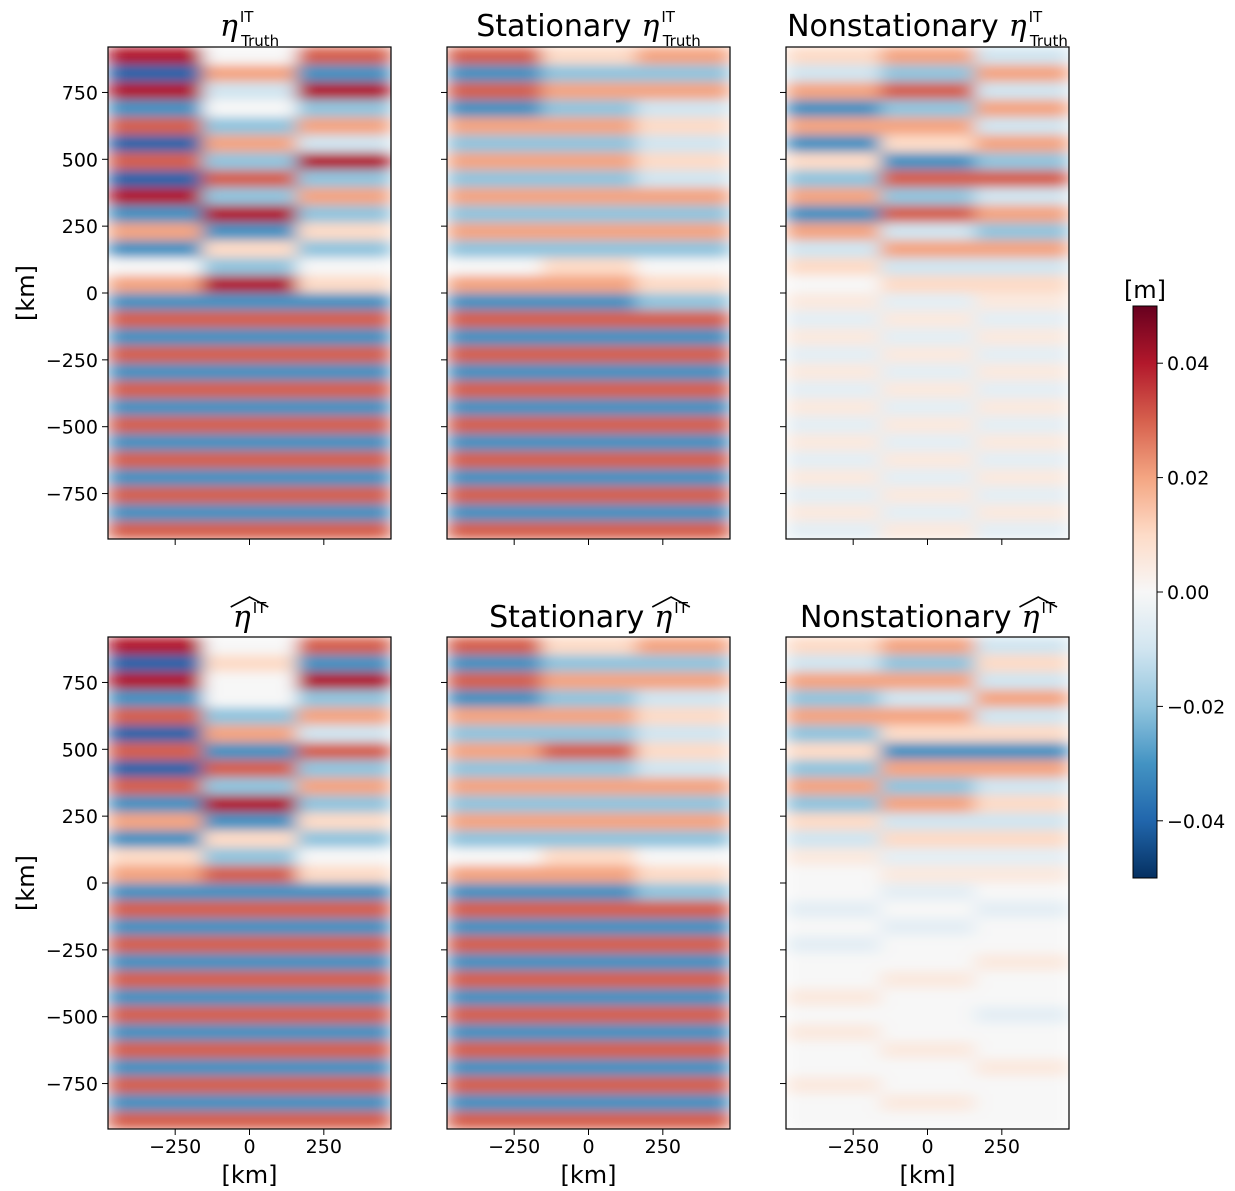 This screenshot has height=1191, width=1235. I want to click on title-sub: Truth, so click(681, 41).